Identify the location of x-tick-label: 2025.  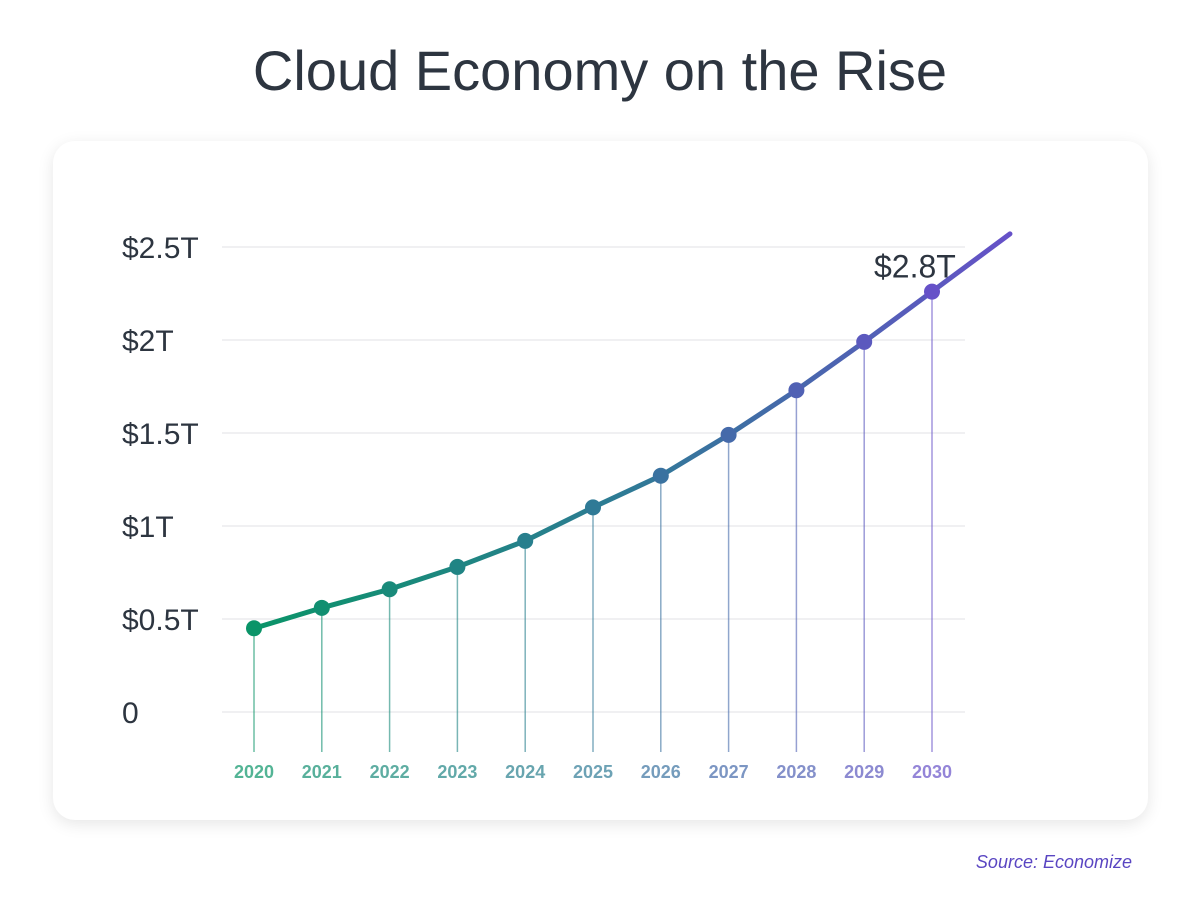
(593, 772).